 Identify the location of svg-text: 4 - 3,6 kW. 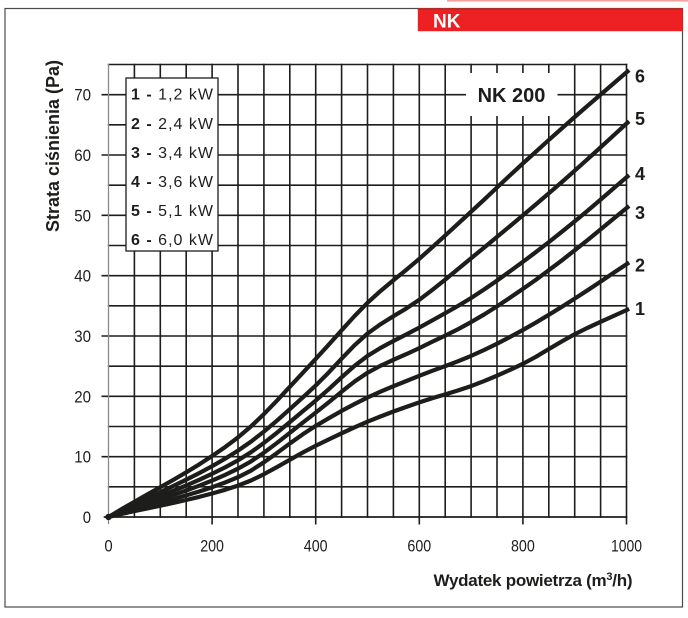
(172, 182).